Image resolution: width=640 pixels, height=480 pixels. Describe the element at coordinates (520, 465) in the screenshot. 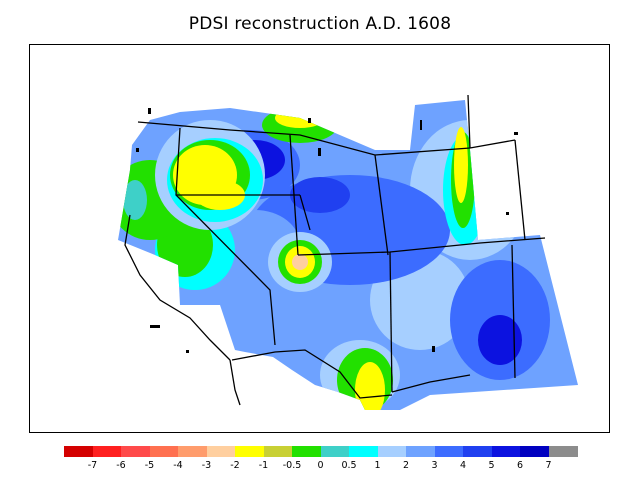

I see `legend-tick-label: 6` at that location.